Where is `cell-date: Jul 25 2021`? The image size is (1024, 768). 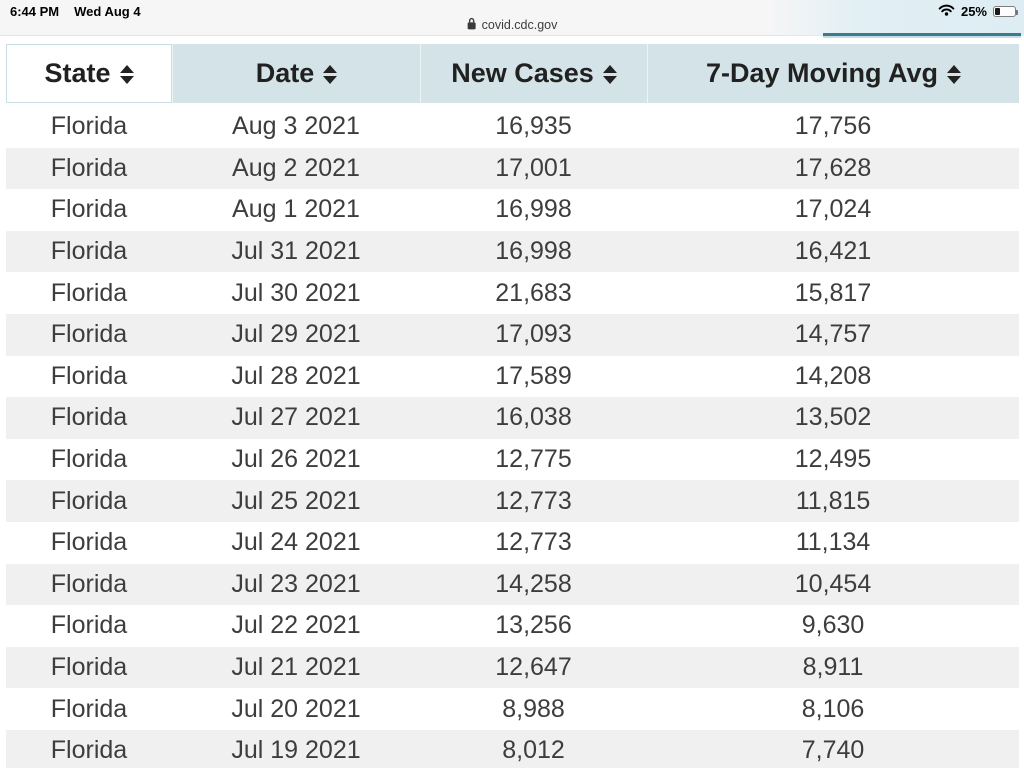 cell-date: Jul 25 2021 is located at coordinates (296, 500).